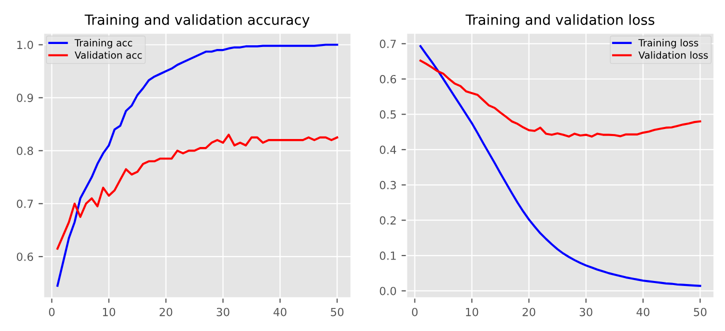 This screenshot has height=331, width=725. What do you see at coordinates (668, 43) in the screenshot?
I see `legend-label: Training loss` at bounding box center [668, 43].